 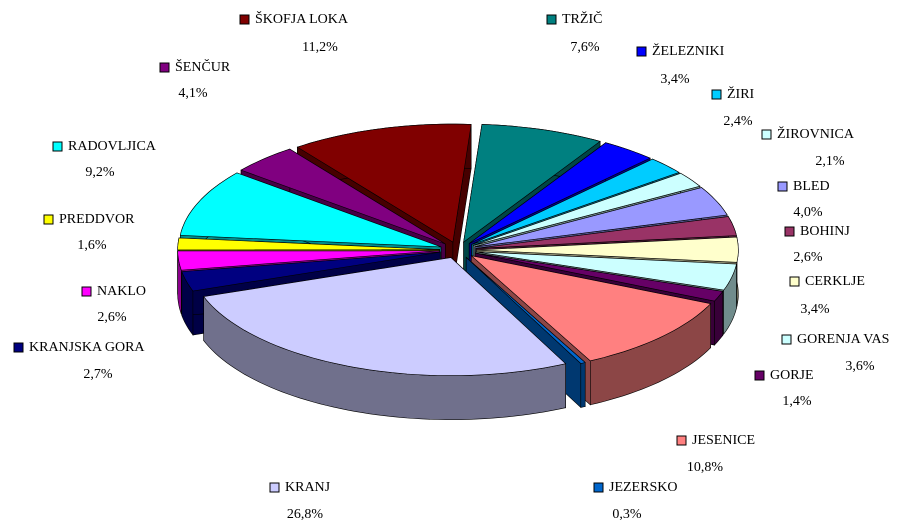 I want to click on category-label: ŽIRI, so click(x=741, y=93).